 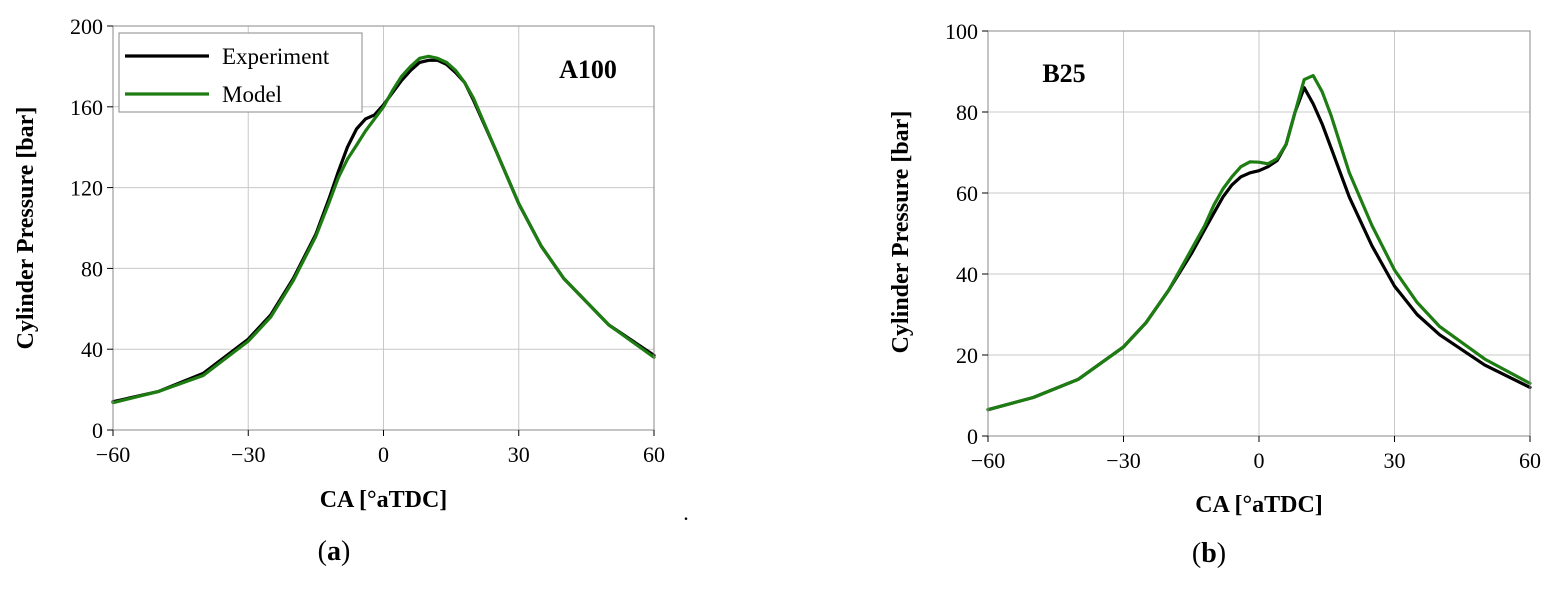 What do you see at coordinates (86, 107) in the screenshot?
I see `y-tick-label: 160` at bounding box center [86, 107].